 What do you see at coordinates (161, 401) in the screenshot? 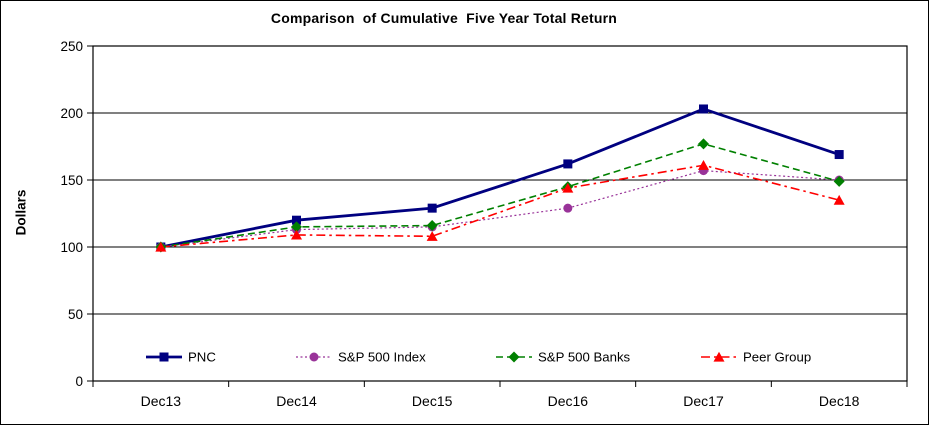
I see `x-axis-label-dec13: Dec13` at bounding box center [161, 401].